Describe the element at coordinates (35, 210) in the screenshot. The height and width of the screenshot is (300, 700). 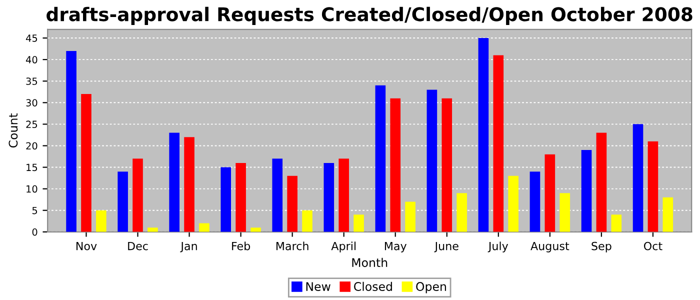
I see `y-tick-label: 5` at that location.